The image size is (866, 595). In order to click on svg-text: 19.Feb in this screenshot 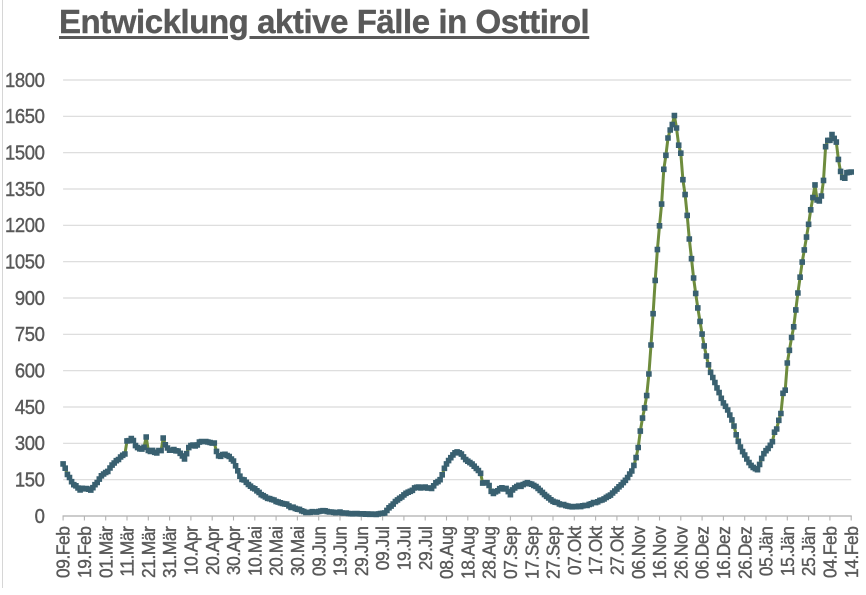, I will do `click(84, 552)`.